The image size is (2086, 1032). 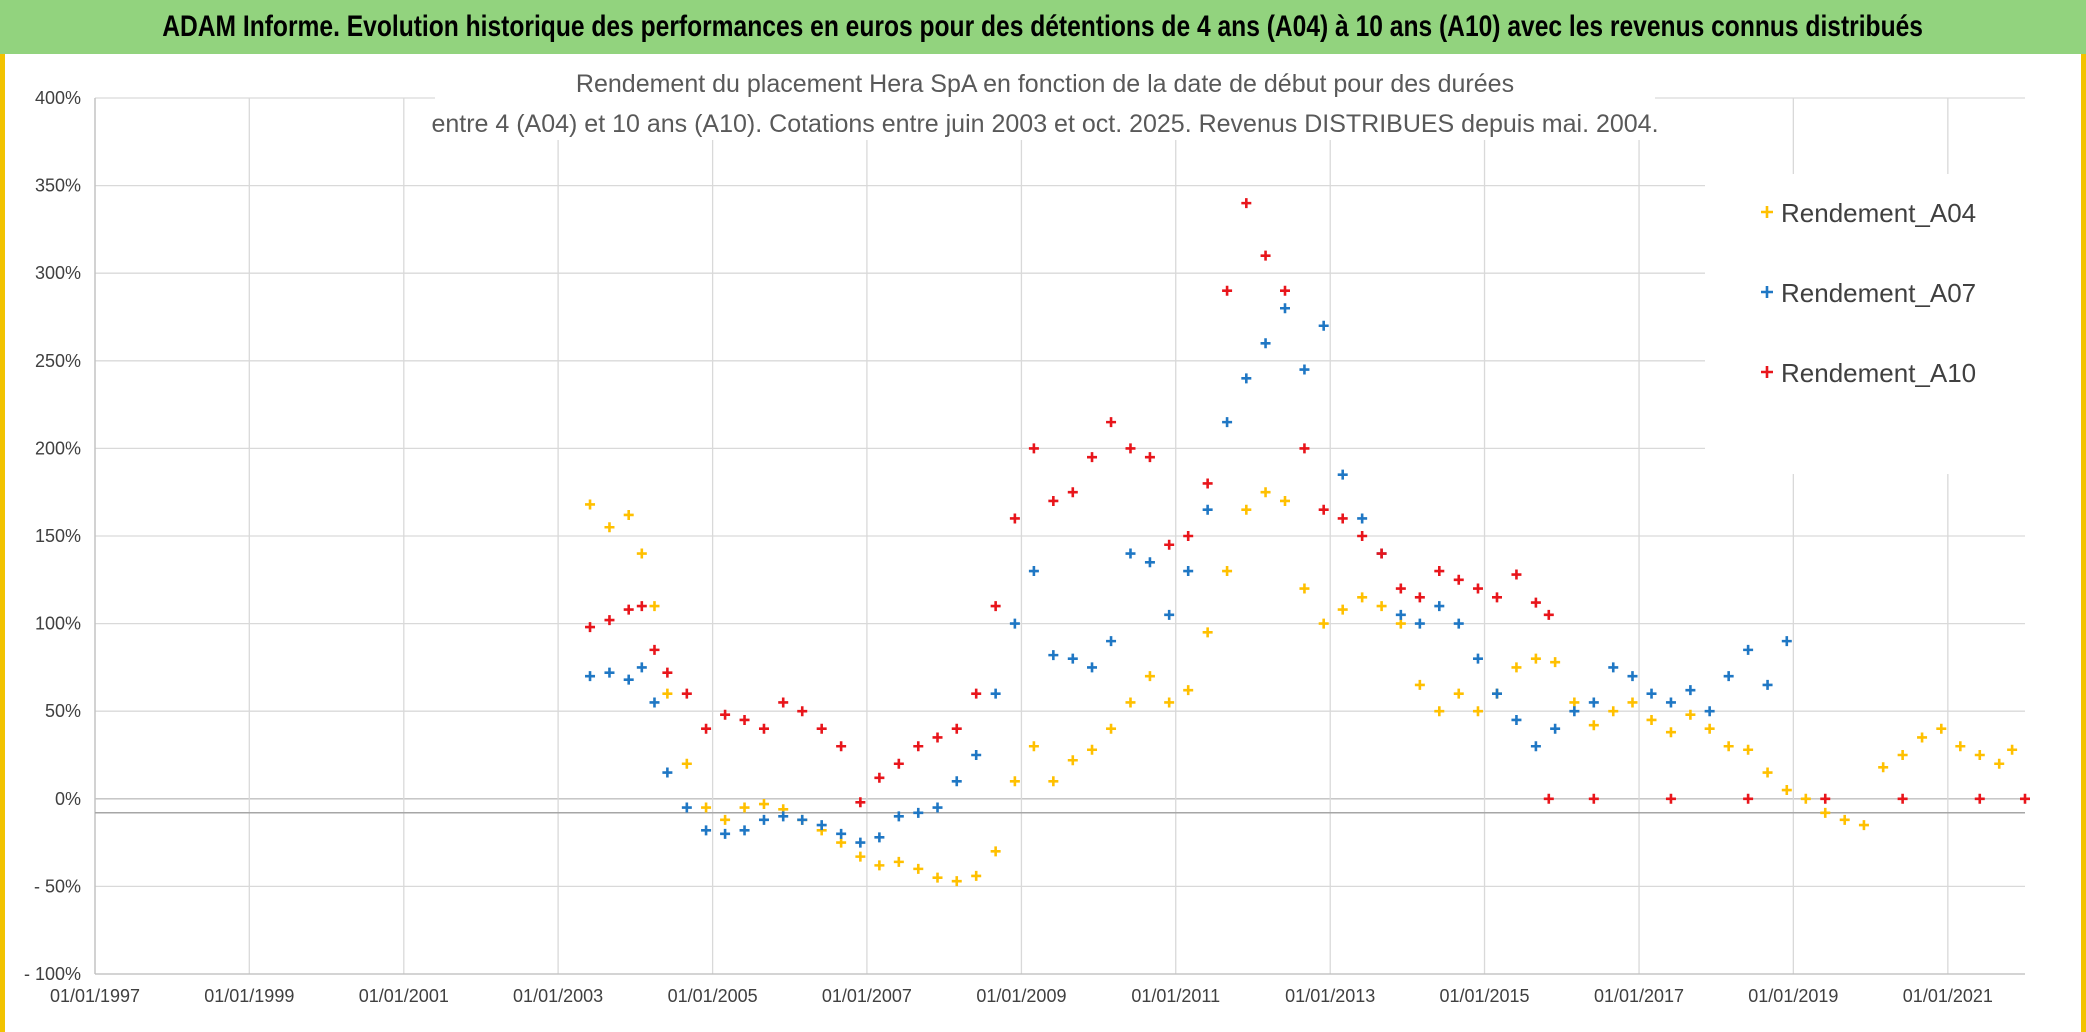 I want to click on y-tick-label: 100%, so click(x=58, y=624).